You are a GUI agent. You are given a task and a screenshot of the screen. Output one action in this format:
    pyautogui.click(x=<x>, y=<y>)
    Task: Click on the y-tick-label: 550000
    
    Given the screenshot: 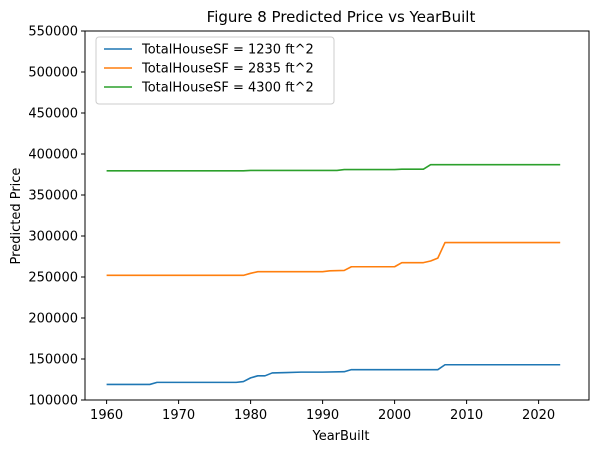 What is the action you would take?
    pyautogui.click(x=53, y=32)
    